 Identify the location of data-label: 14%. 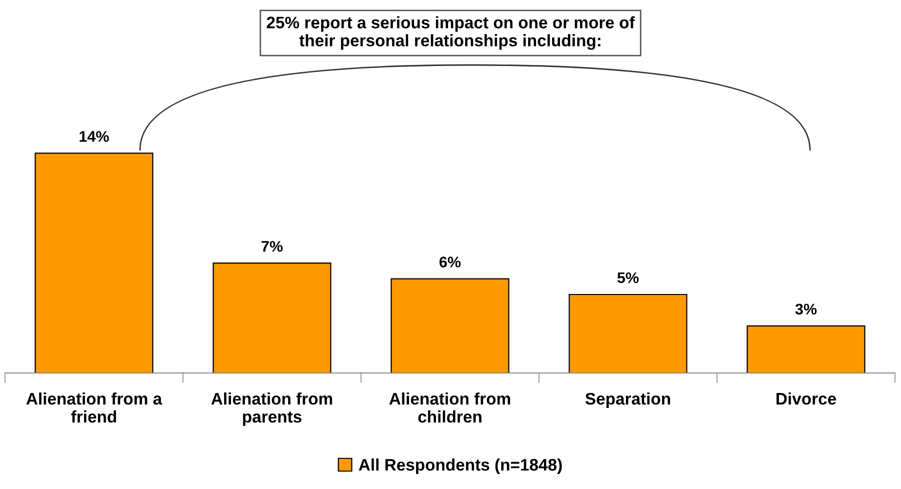
(94, 136).